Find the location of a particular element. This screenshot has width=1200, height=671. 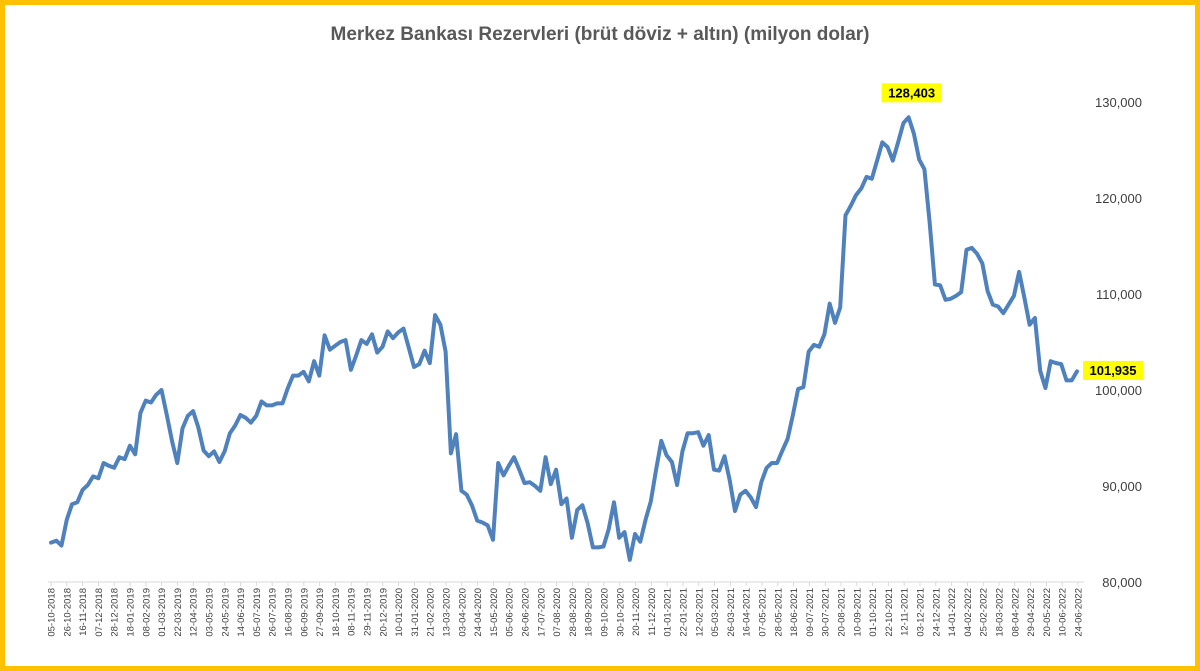

x-tick-label: 05-03-2021 is located at coordinates (715, 612).